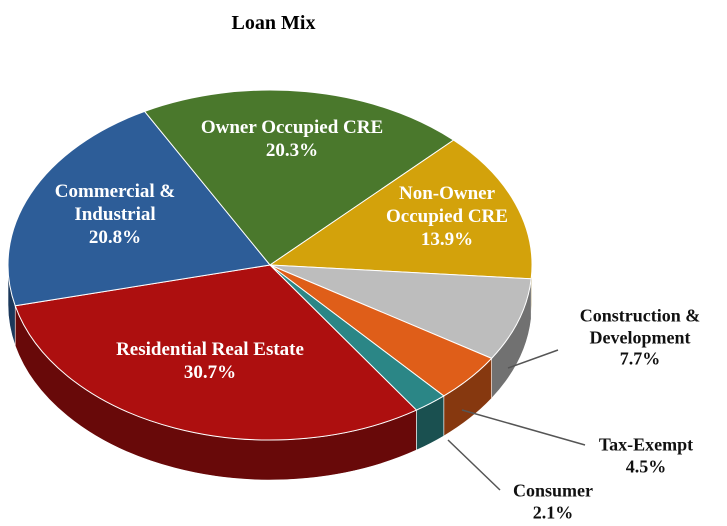  I want to click on slice-label: Tax-Exempt 4.5%, so click(646, 455).